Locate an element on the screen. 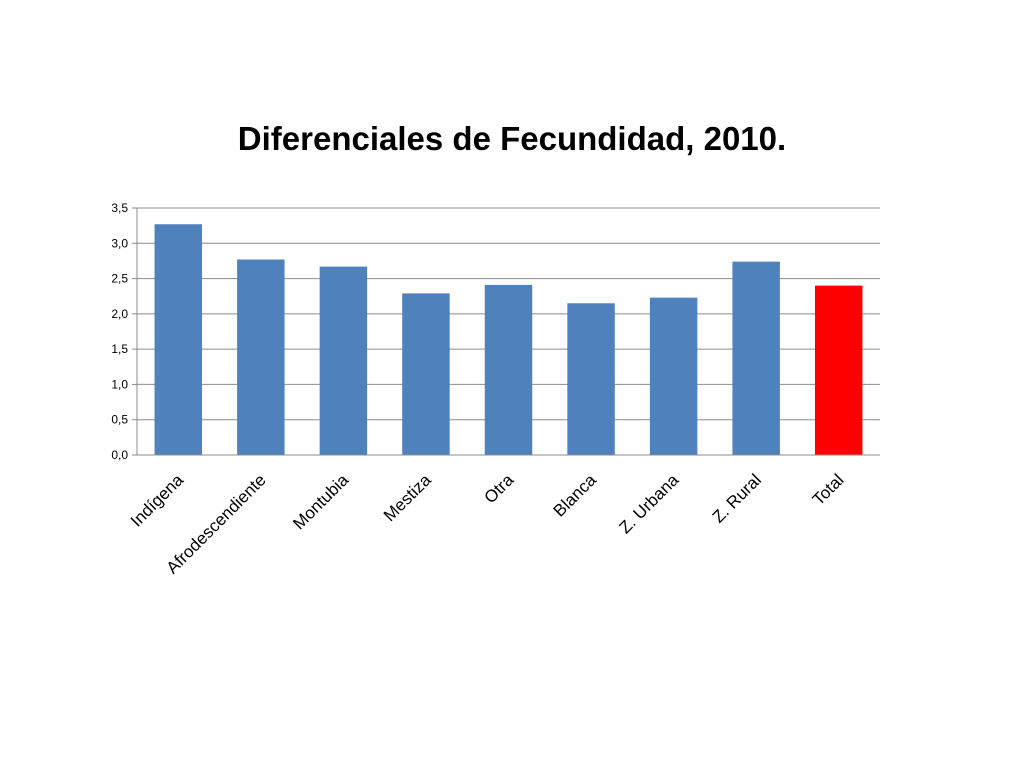  y-tick-label: 1,5 is located at coordinates (119, 349).